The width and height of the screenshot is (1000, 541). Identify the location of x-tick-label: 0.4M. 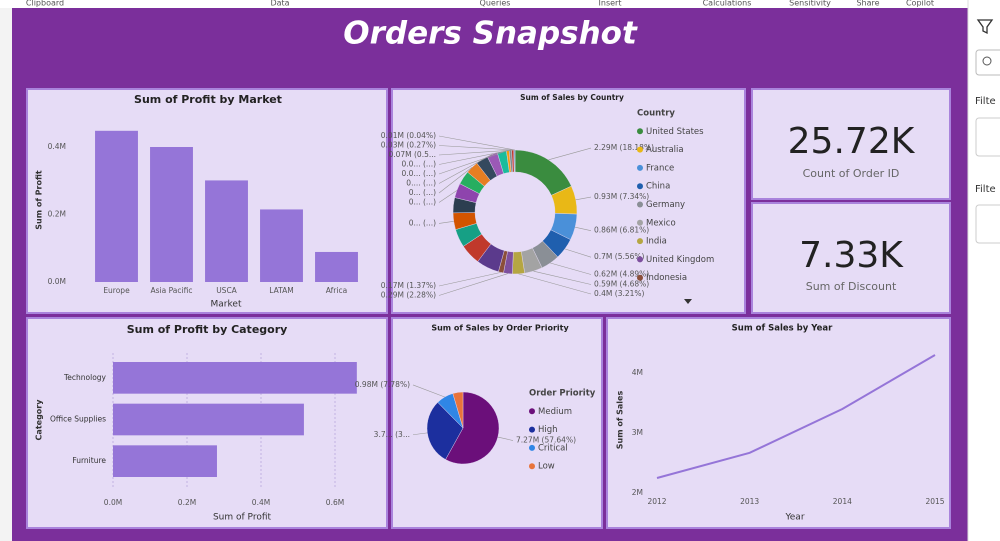
(261, 502).